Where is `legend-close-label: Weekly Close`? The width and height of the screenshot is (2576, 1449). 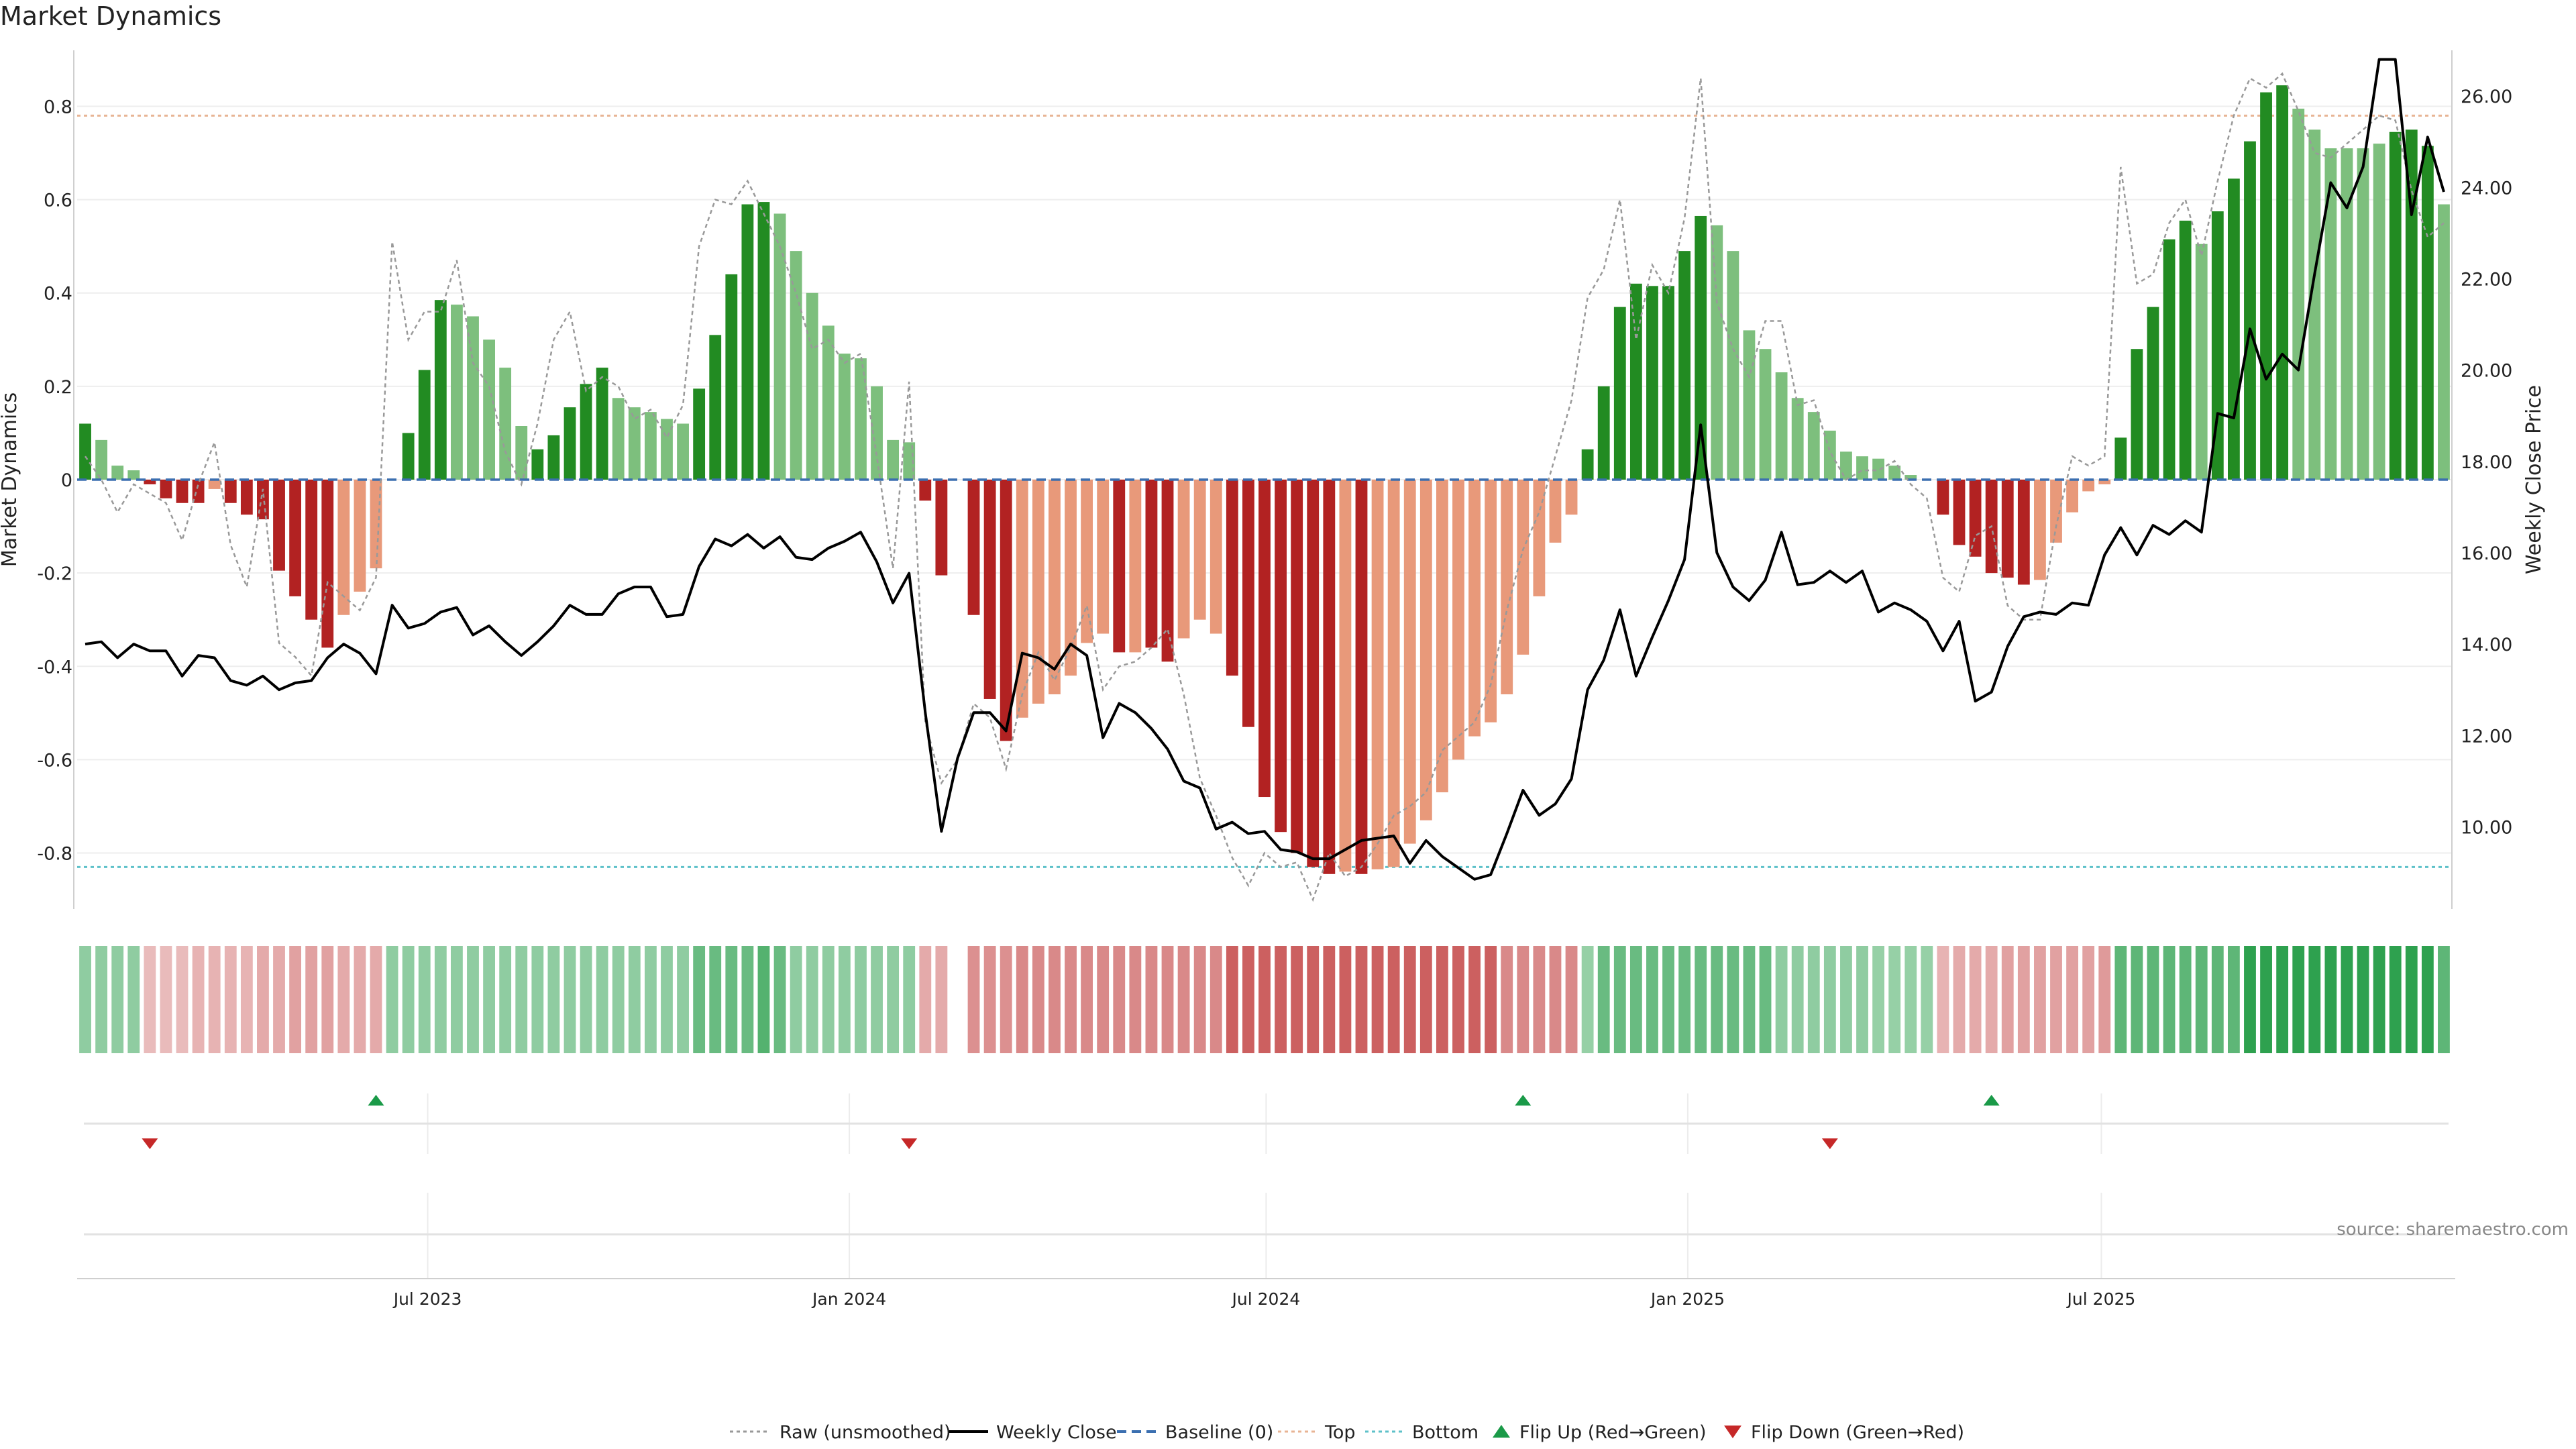 legend-close-label: Weekly Close is located at coordinates (1056, 1432).